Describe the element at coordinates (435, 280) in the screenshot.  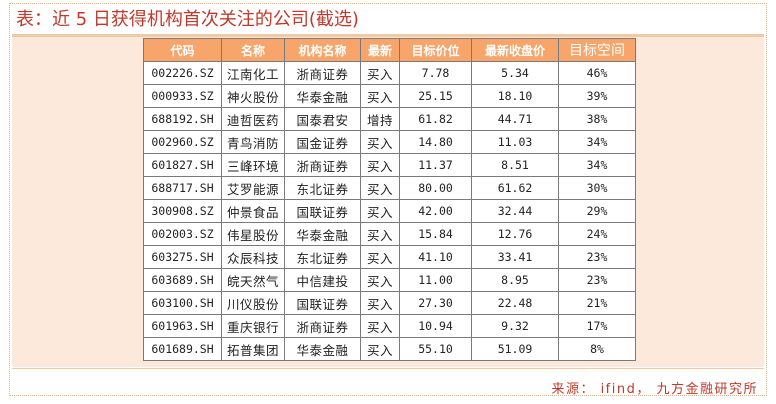
I see `target-price-cell: 11.00` at that location.